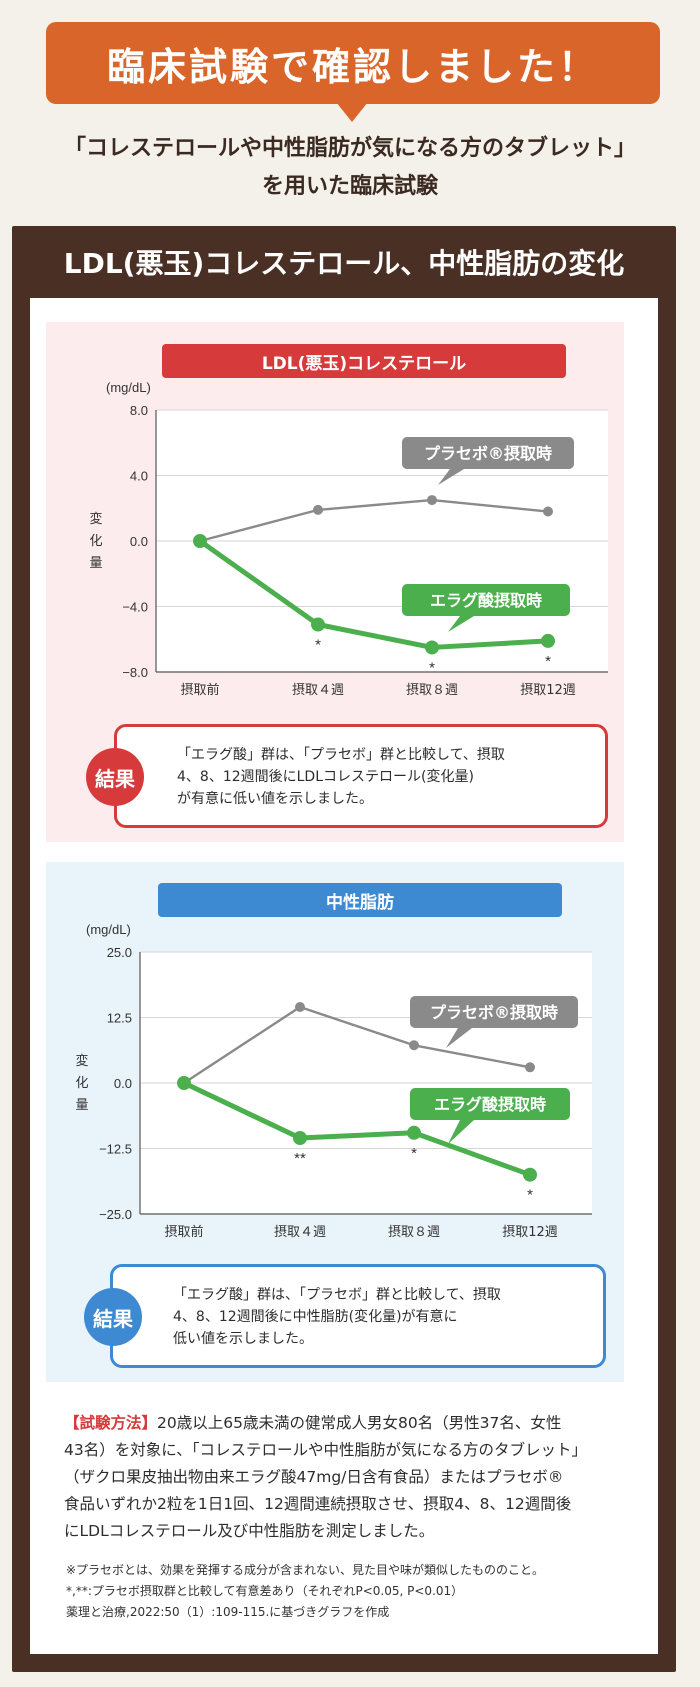  I want to click on ldl-y-axis-label: 量, so click(95, 563).